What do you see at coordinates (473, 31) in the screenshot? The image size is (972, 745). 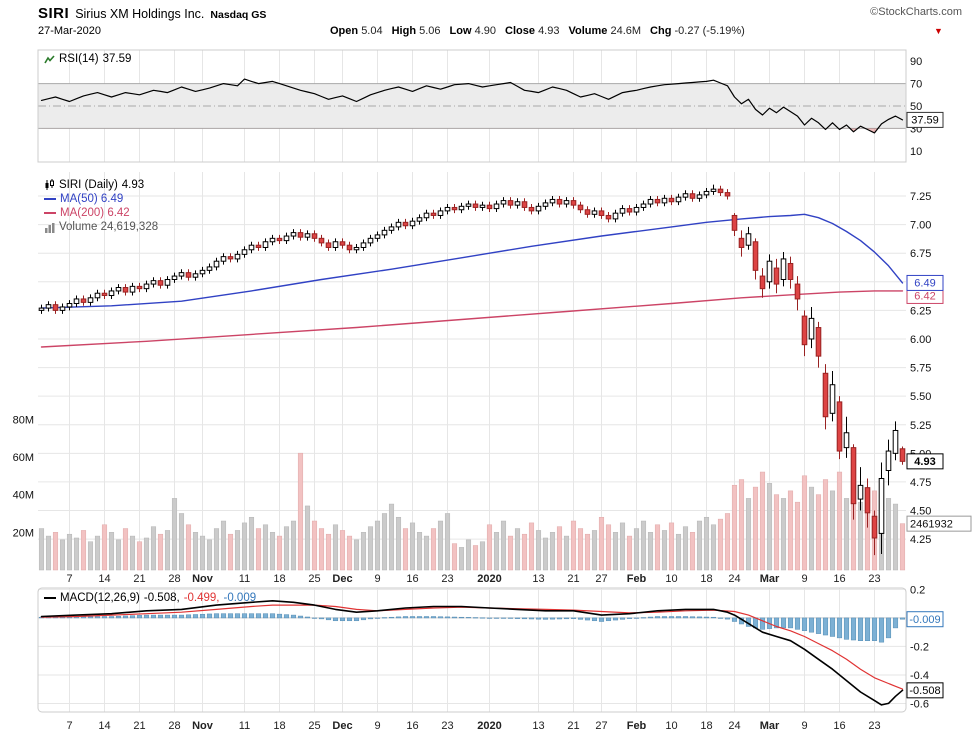 I see `low-readout: Low 4.90` at bounding box center [473, 31].